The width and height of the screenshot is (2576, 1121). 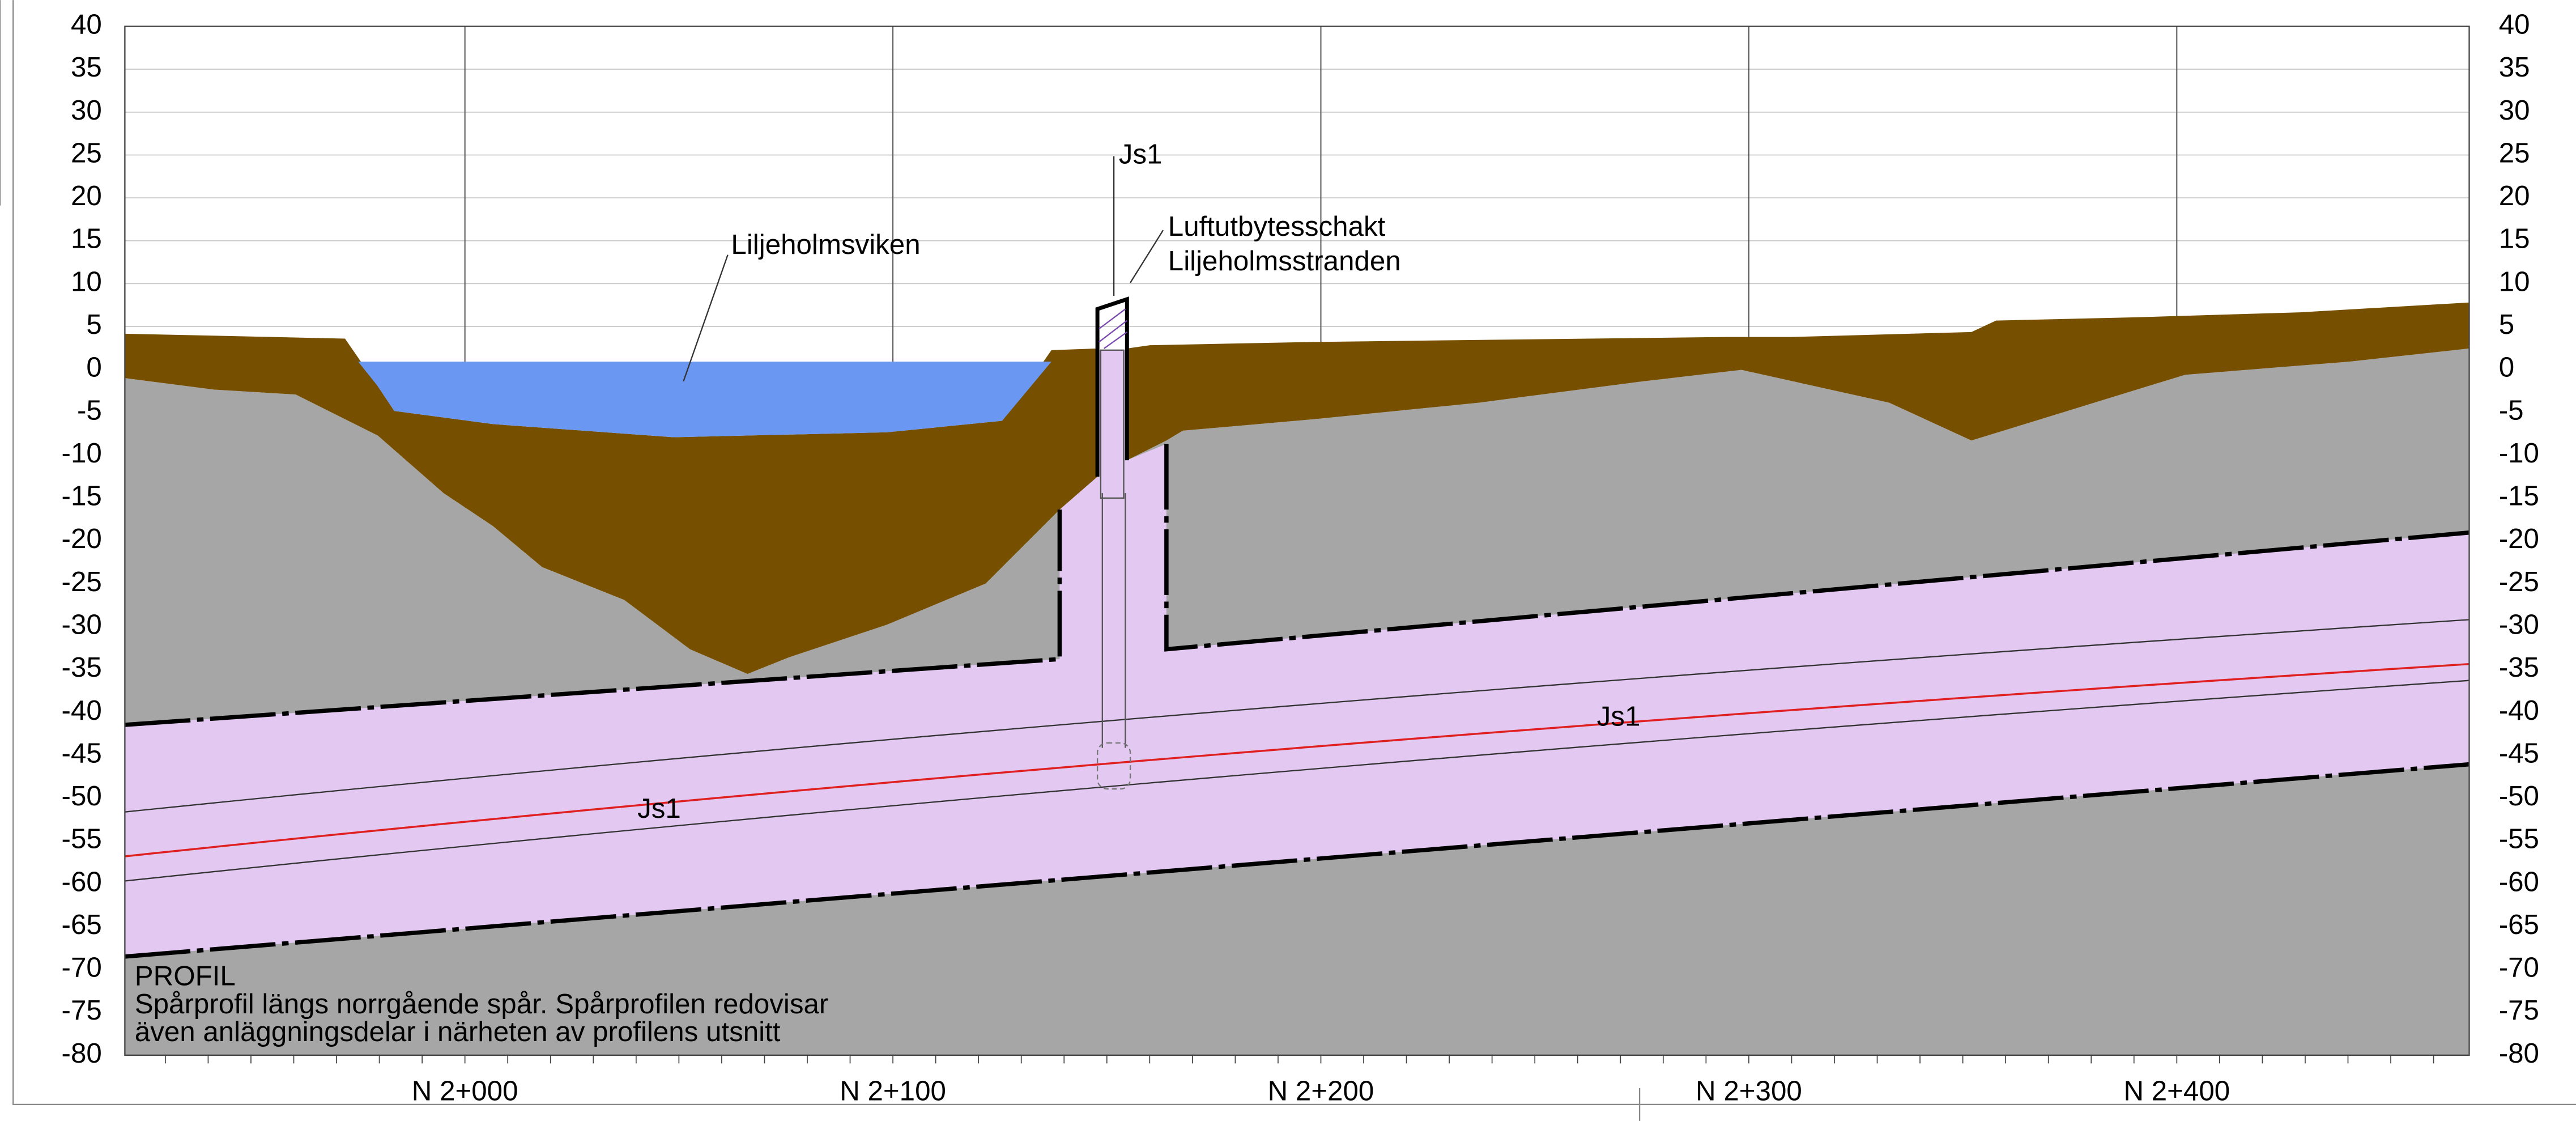 I want to click on shaft-inner, so click(x=1112, y=424).